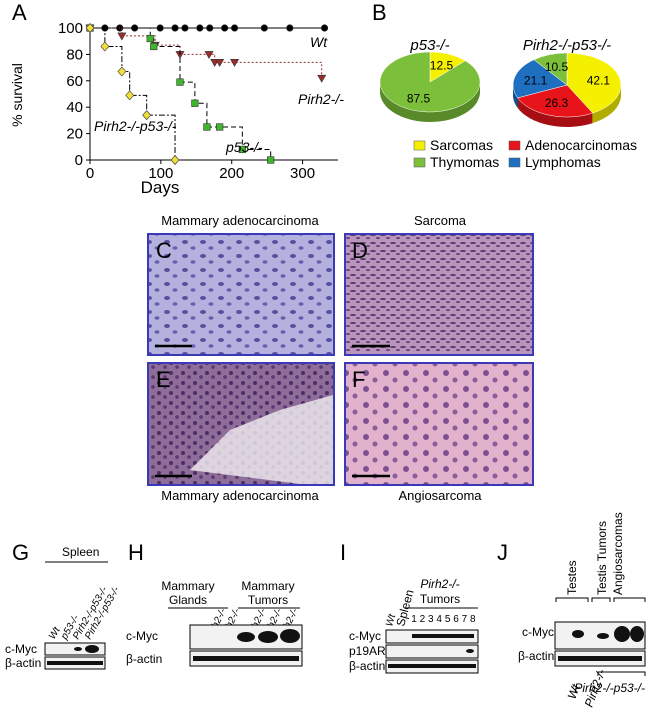 The width and height of the screenshot is (648, 710). What do you see at coordinates (440, 220) in the screenshot?
I see `caption: Sarcoma` at bounding box center [440, 220].